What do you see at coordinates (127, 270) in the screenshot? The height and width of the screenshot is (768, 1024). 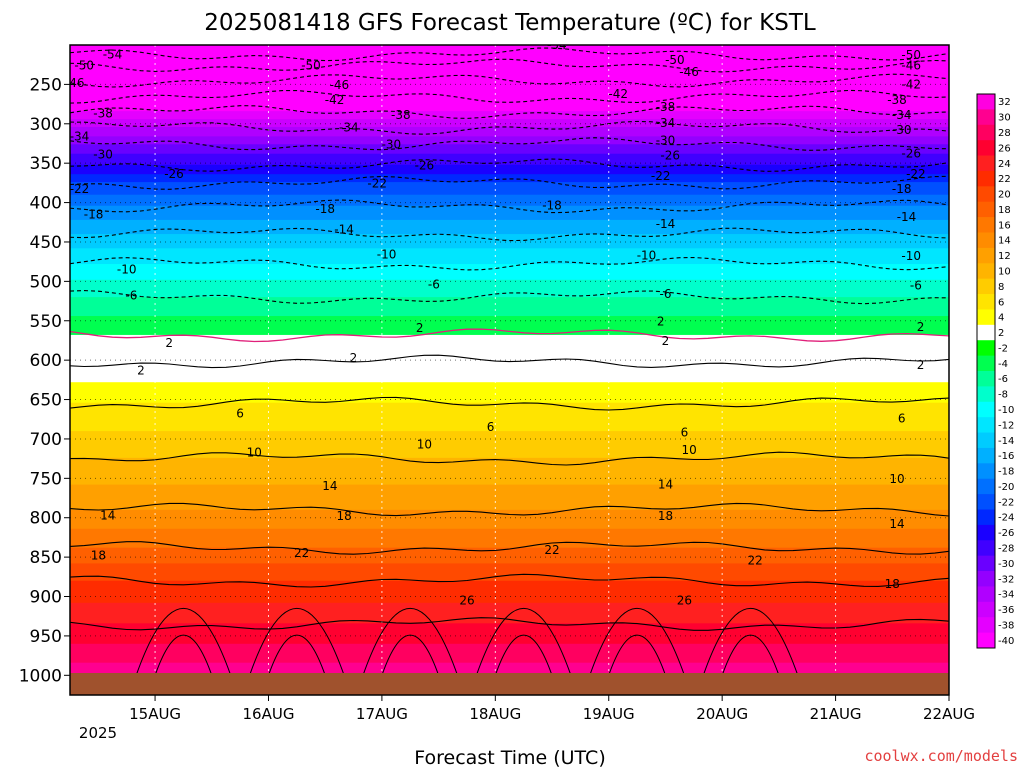 I see `contour-label: -10` at bounding box center [127, 270].